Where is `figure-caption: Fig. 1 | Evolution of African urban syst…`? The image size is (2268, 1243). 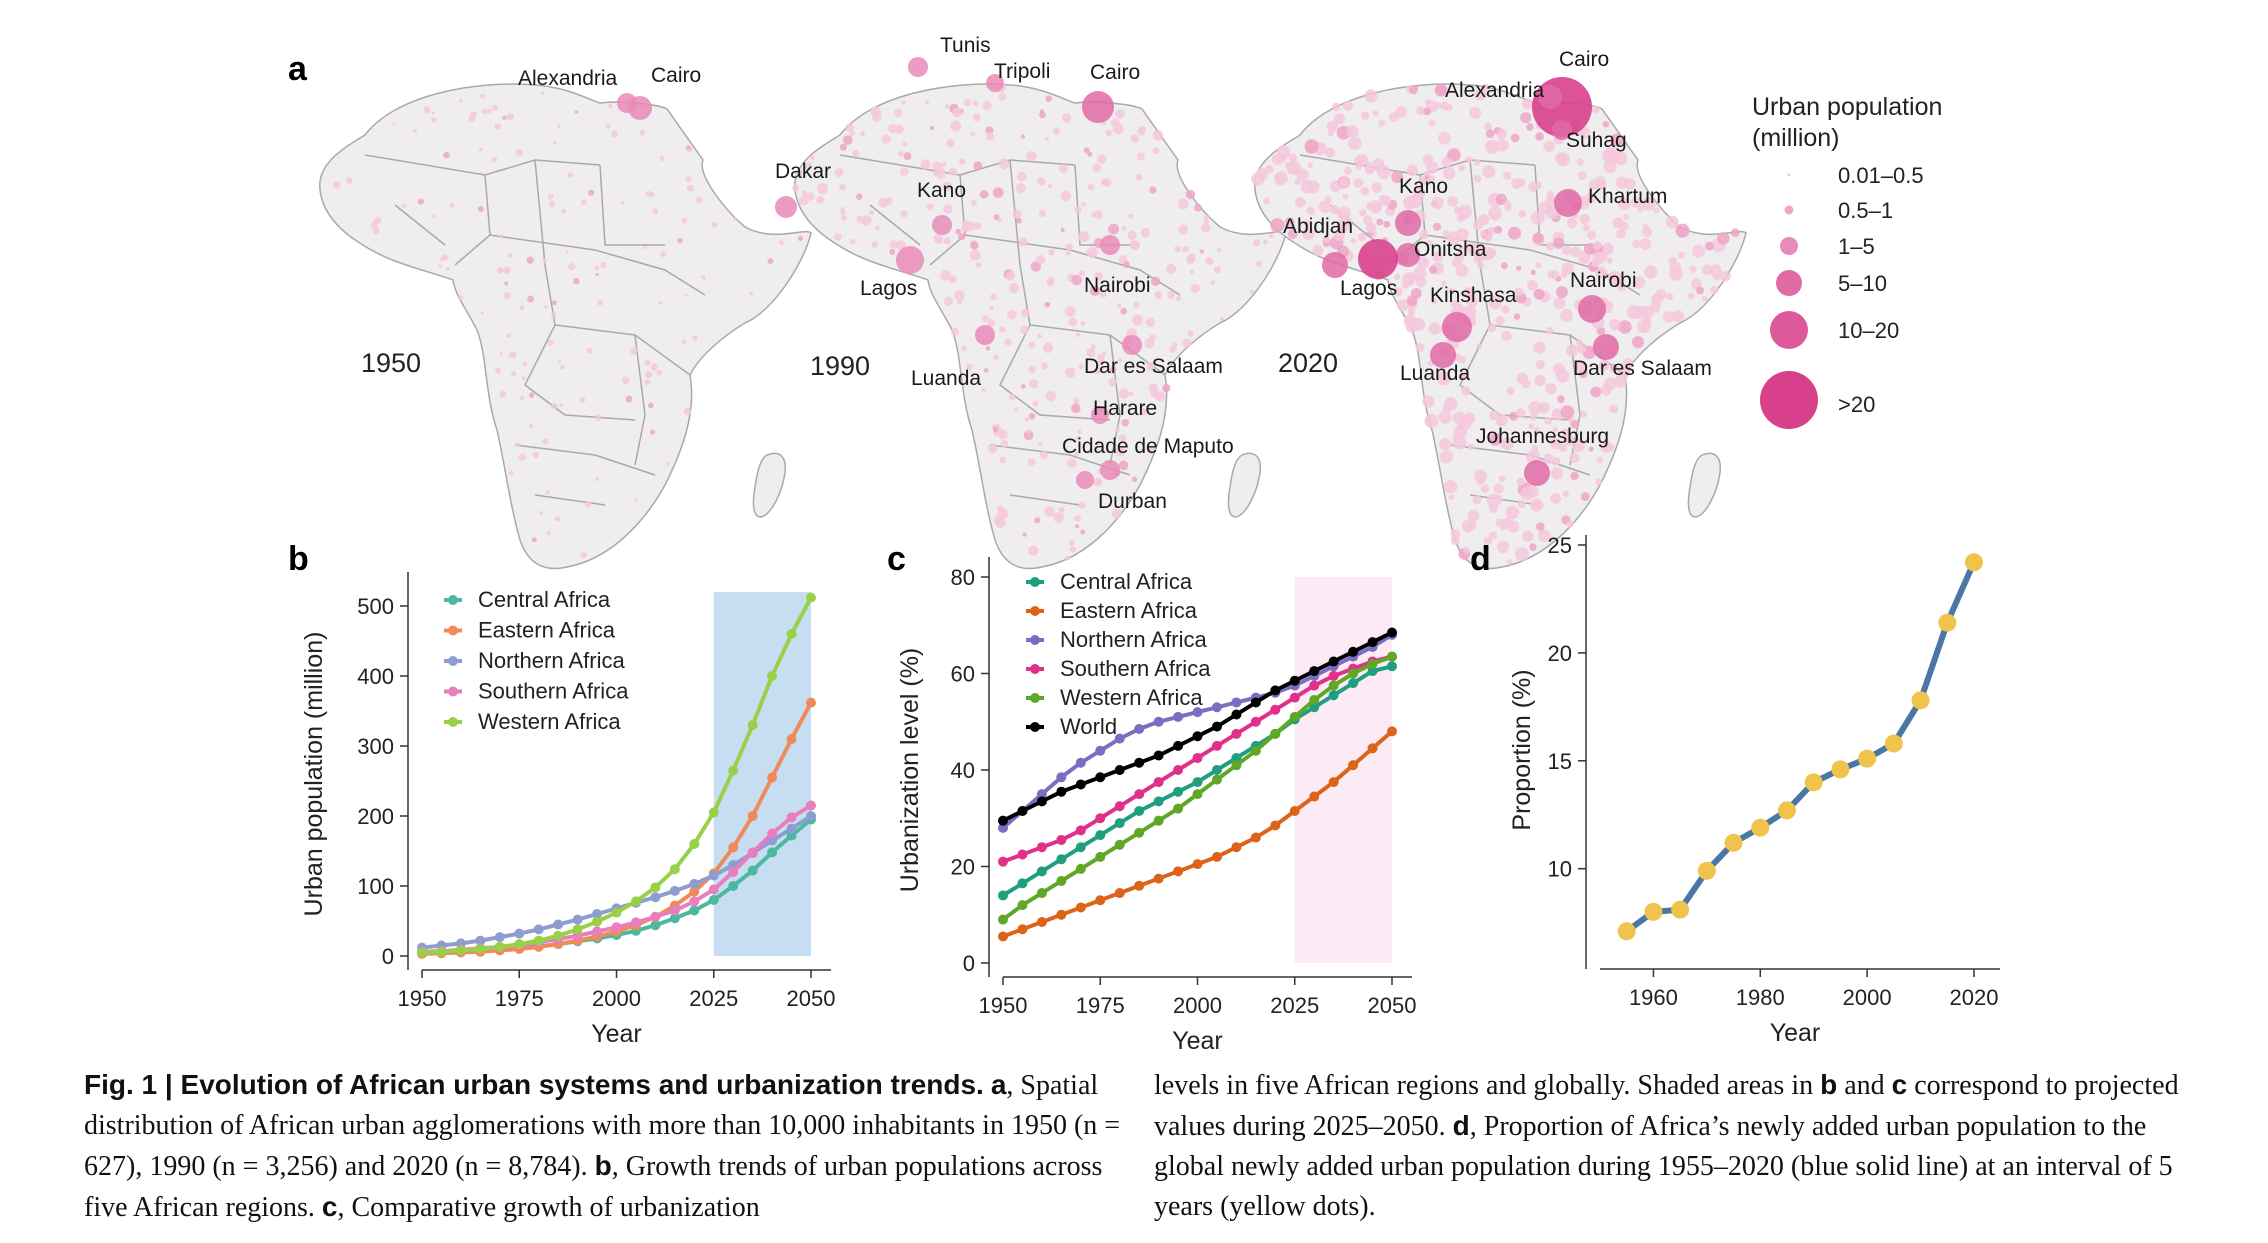
figure-caption: Fig. 1 | Evolution of African urban syst… is located at coordinates (1139, 1146).